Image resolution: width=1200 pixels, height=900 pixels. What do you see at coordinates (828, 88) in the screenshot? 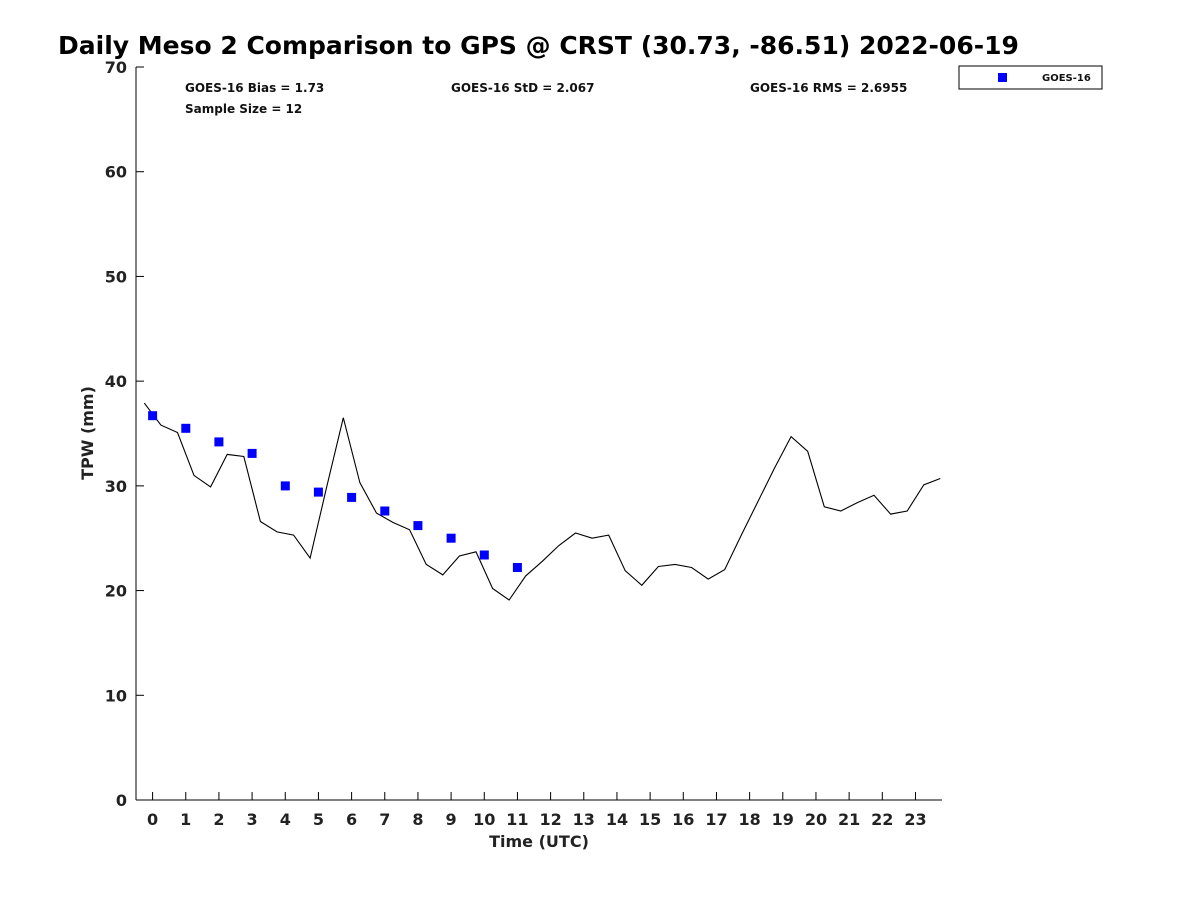
I see `rms-stat: GOES-16 RMS = 2.6955` at bounding box center [828, 88].